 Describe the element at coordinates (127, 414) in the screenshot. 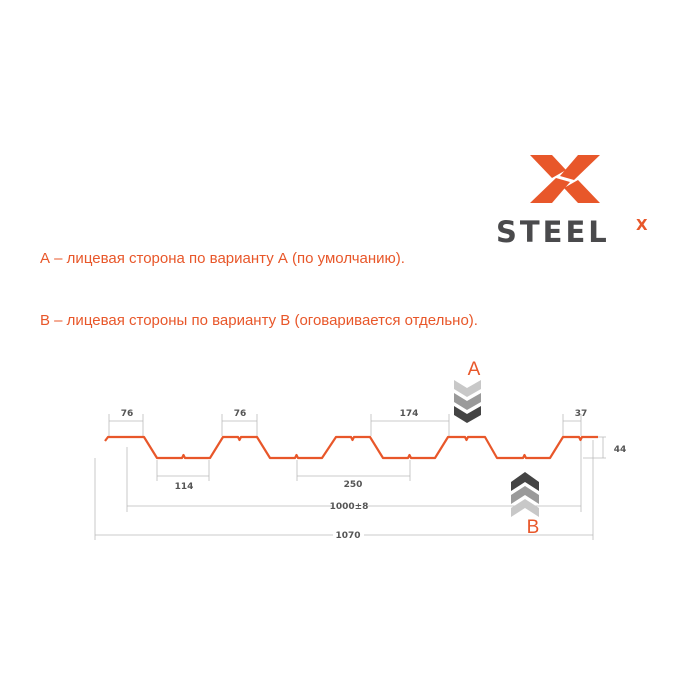

I see `dim-crest-left: 76` at that location.